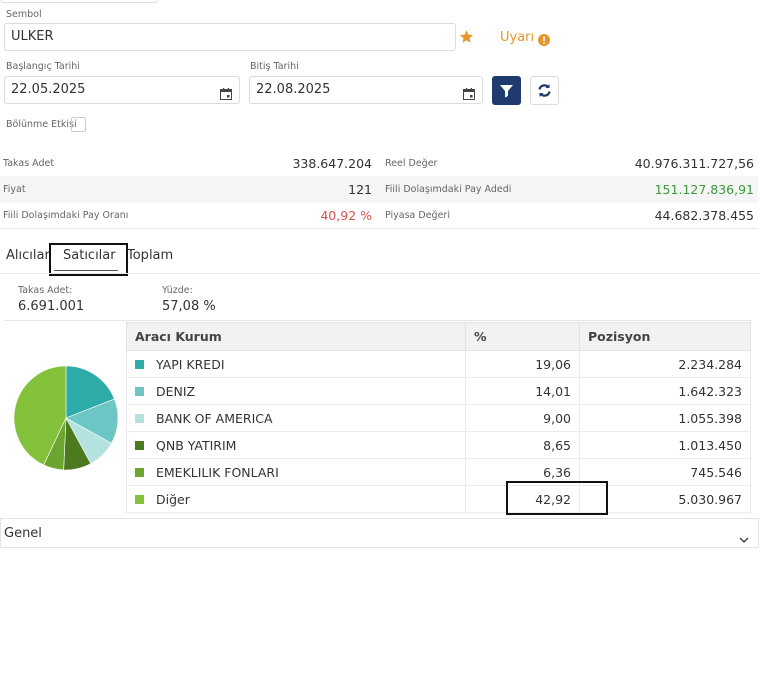  I want to click on summary-takas-label: Takas Adet:, so click(45, 290).